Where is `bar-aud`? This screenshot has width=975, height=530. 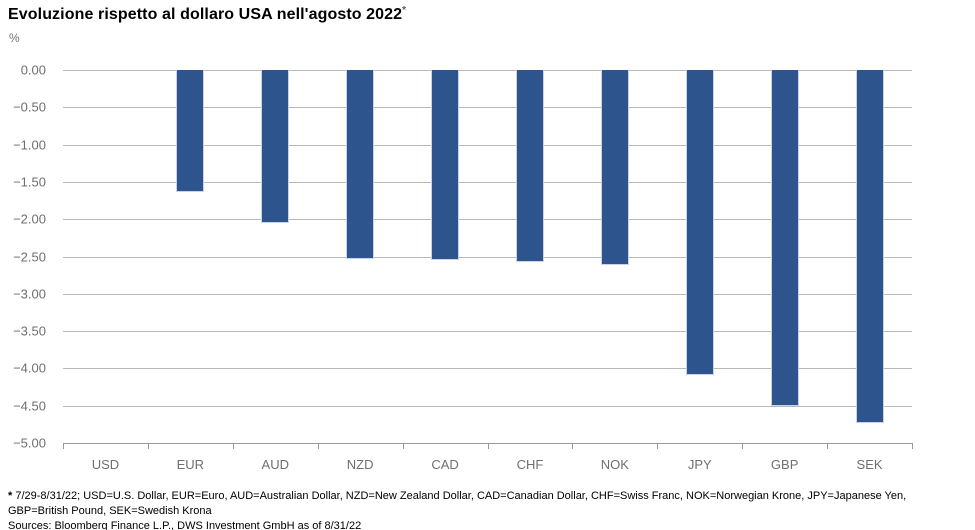
bar-aud is located at coordinates (275, 146).